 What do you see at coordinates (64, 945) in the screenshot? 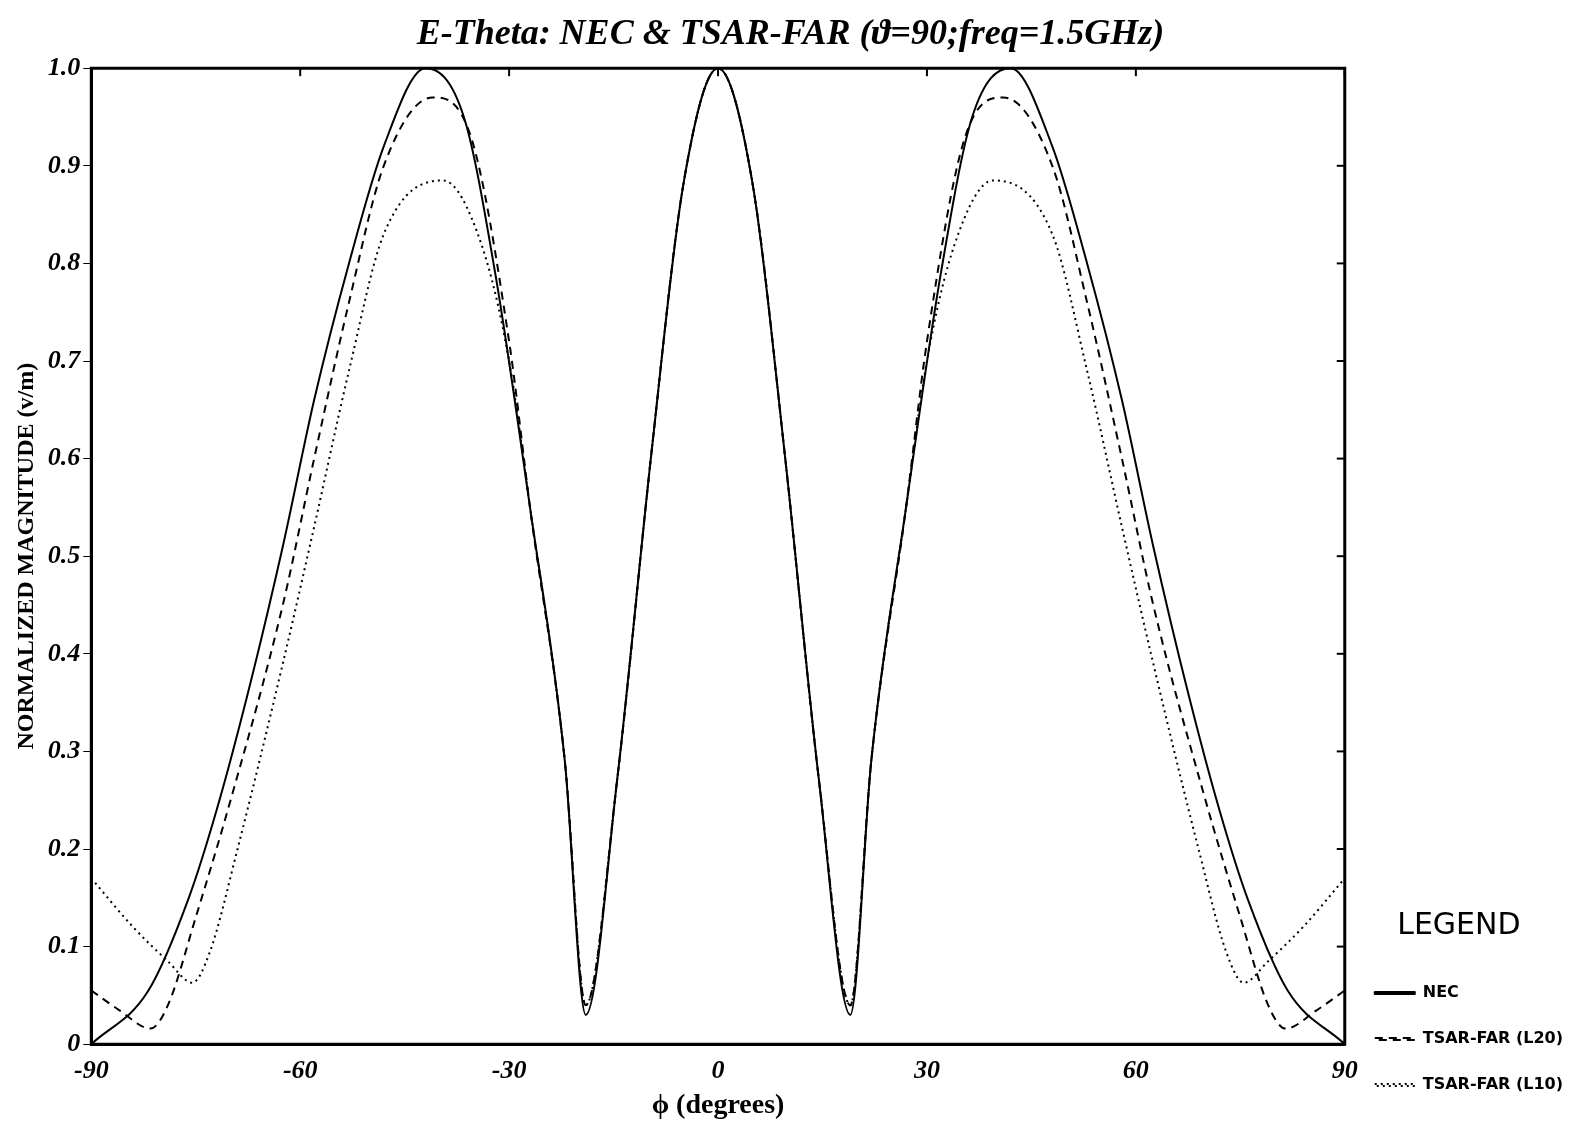
I see `y-tick-label: 0.1` at bounding box center [64, 945].